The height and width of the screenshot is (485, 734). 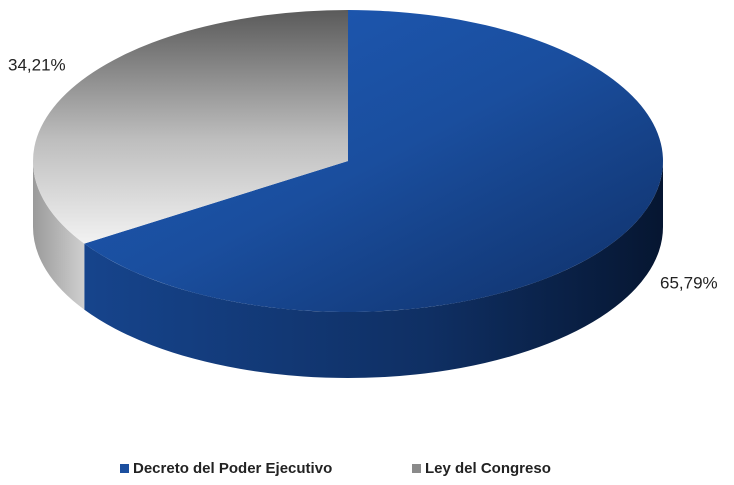 What do you see at coordinates (232, 468) in the screenshot?
I see `legend-label: Decreto del Poder Ejecutivo` at bounding box center [232, 468].